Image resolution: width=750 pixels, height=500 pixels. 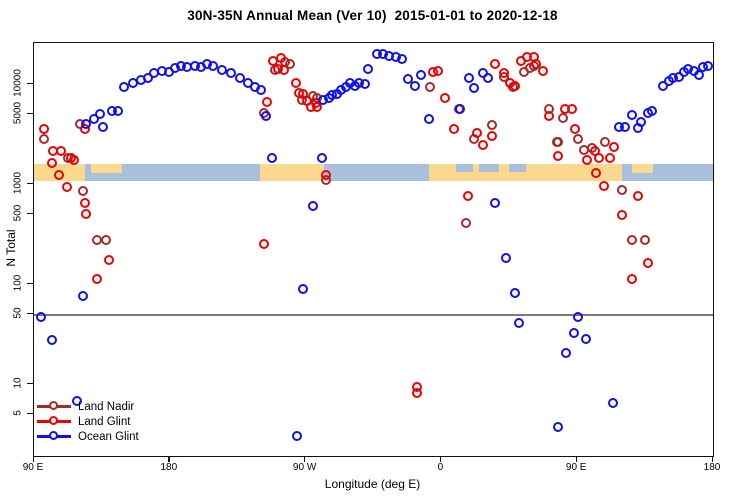 What do you see at coordinates (108, 436) in the screenshot?
I see `legend-label: Ocean Glint` at bounding box center [108, 436].